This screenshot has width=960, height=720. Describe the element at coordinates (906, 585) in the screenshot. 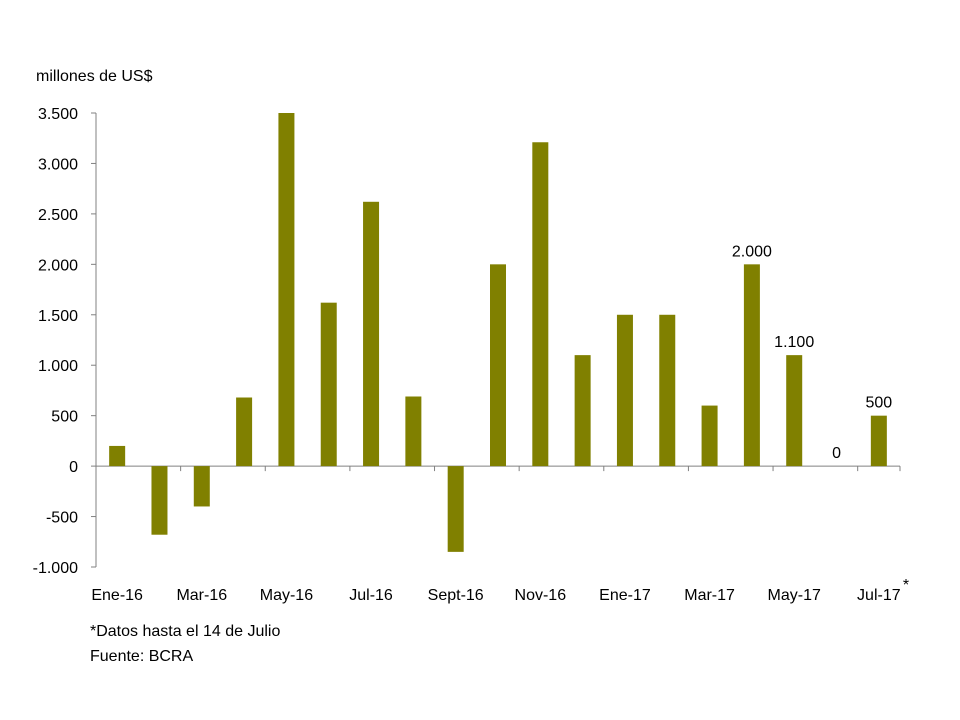

I see `x-tick-asterisk: *` at that location.